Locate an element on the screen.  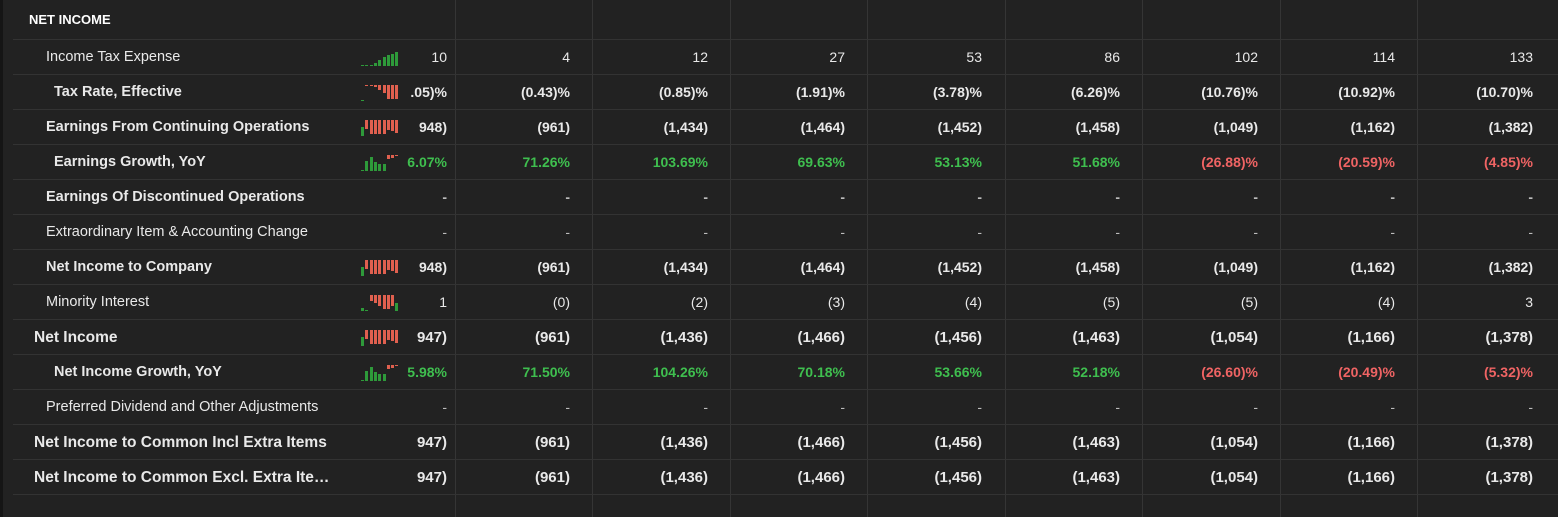
cell: (26.60)% is located at coordinates (1193, 372).